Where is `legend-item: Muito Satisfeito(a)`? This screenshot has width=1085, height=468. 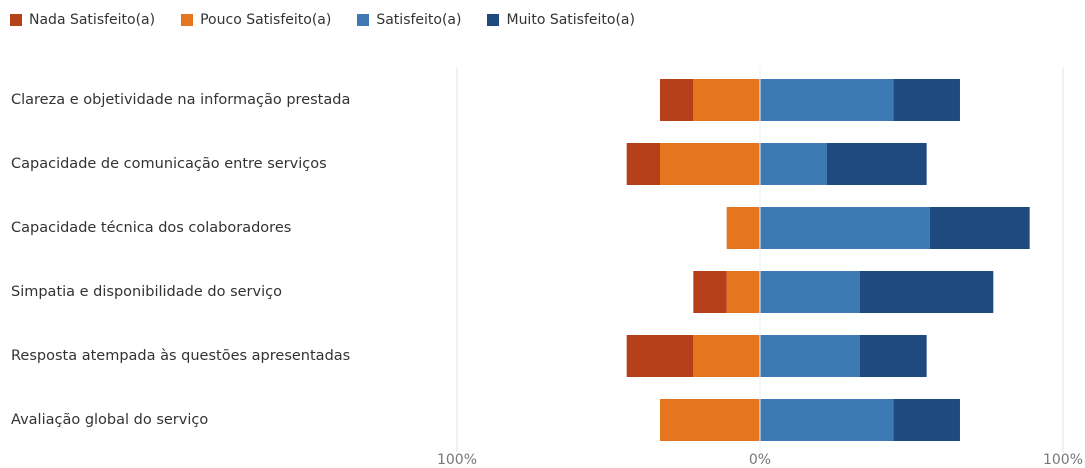
legend-item: Muito Satisfeito(a) is located at coordinates (561, 20).